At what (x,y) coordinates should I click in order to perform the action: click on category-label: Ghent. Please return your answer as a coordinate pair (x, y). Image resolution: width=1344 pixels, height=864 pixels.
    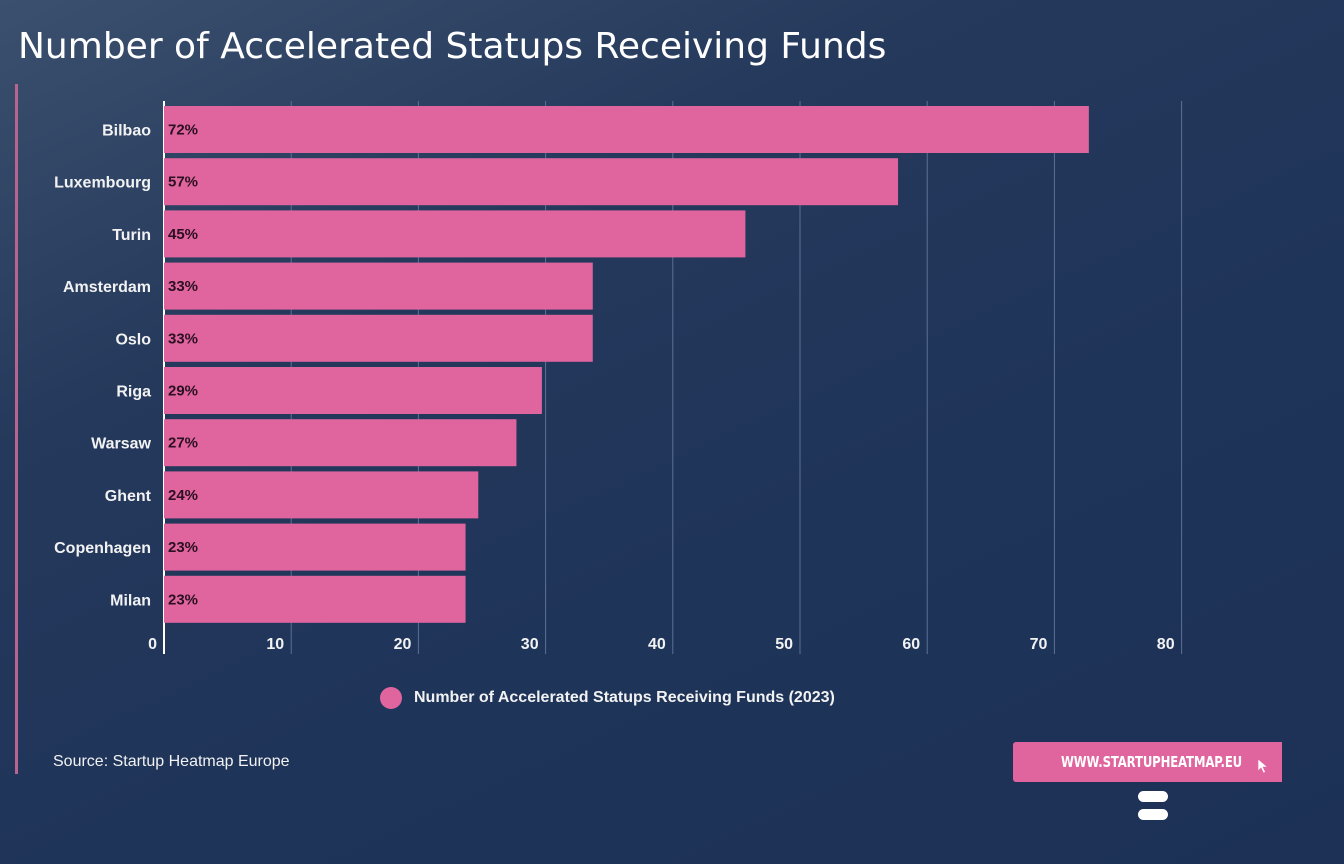
    Looking at the image, I should click on (128, 496).